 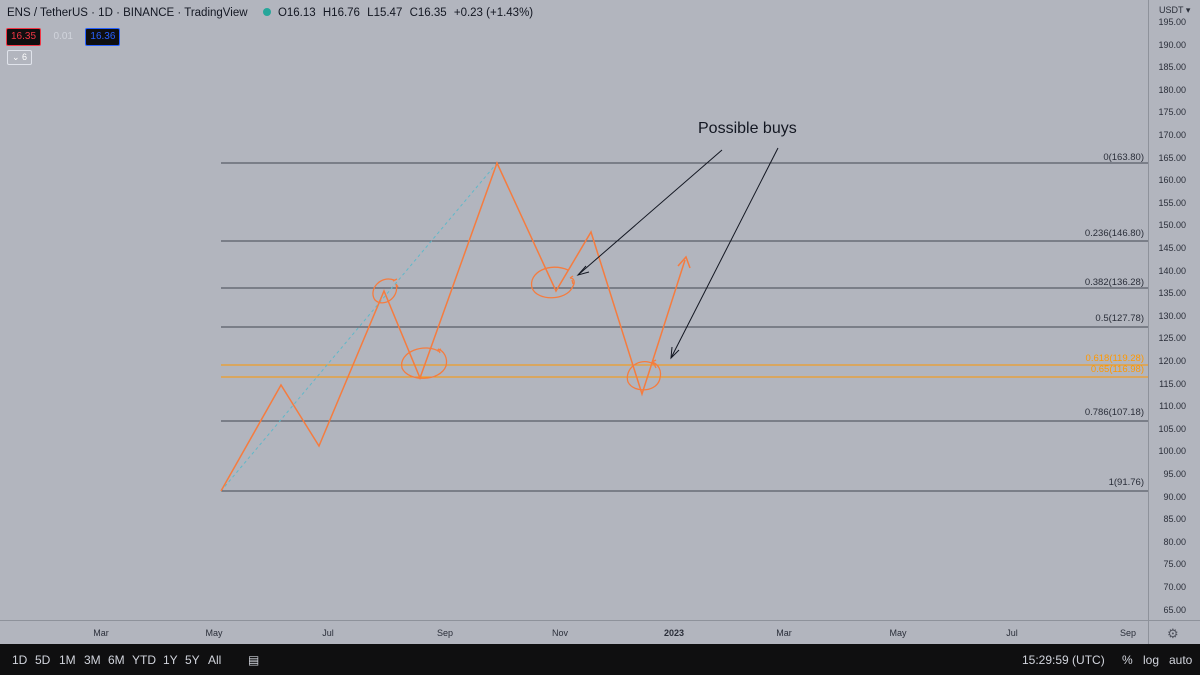 What do you see at coordinates (1126, 482) in the screenshot?
I see `fib-label: 1(91.76)` at bounding box center [1126, 482].